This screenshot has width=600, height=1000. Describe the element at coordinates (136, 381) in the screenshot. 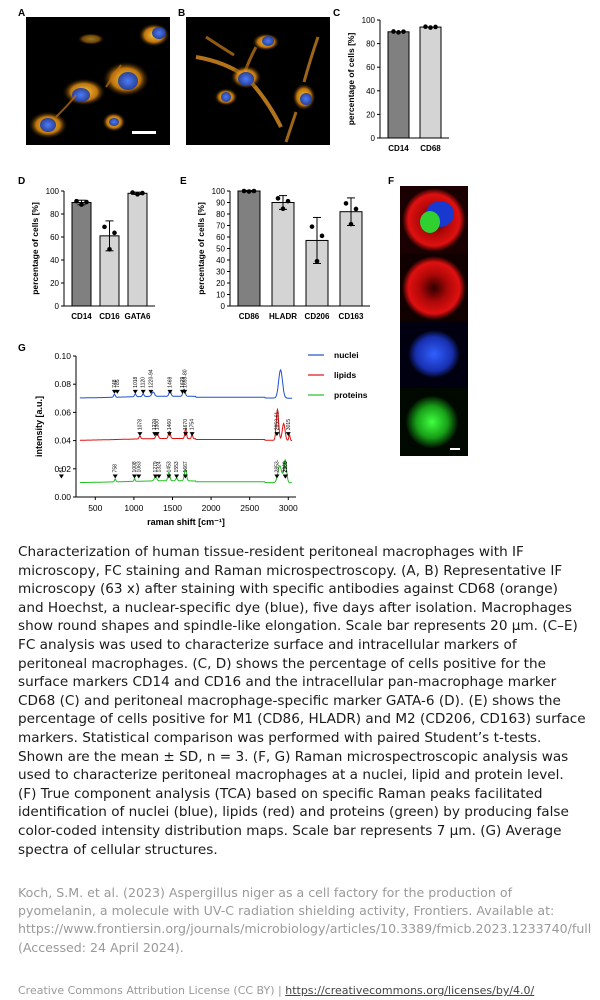

I see `chart-g-peak-label: 1018` at that location.